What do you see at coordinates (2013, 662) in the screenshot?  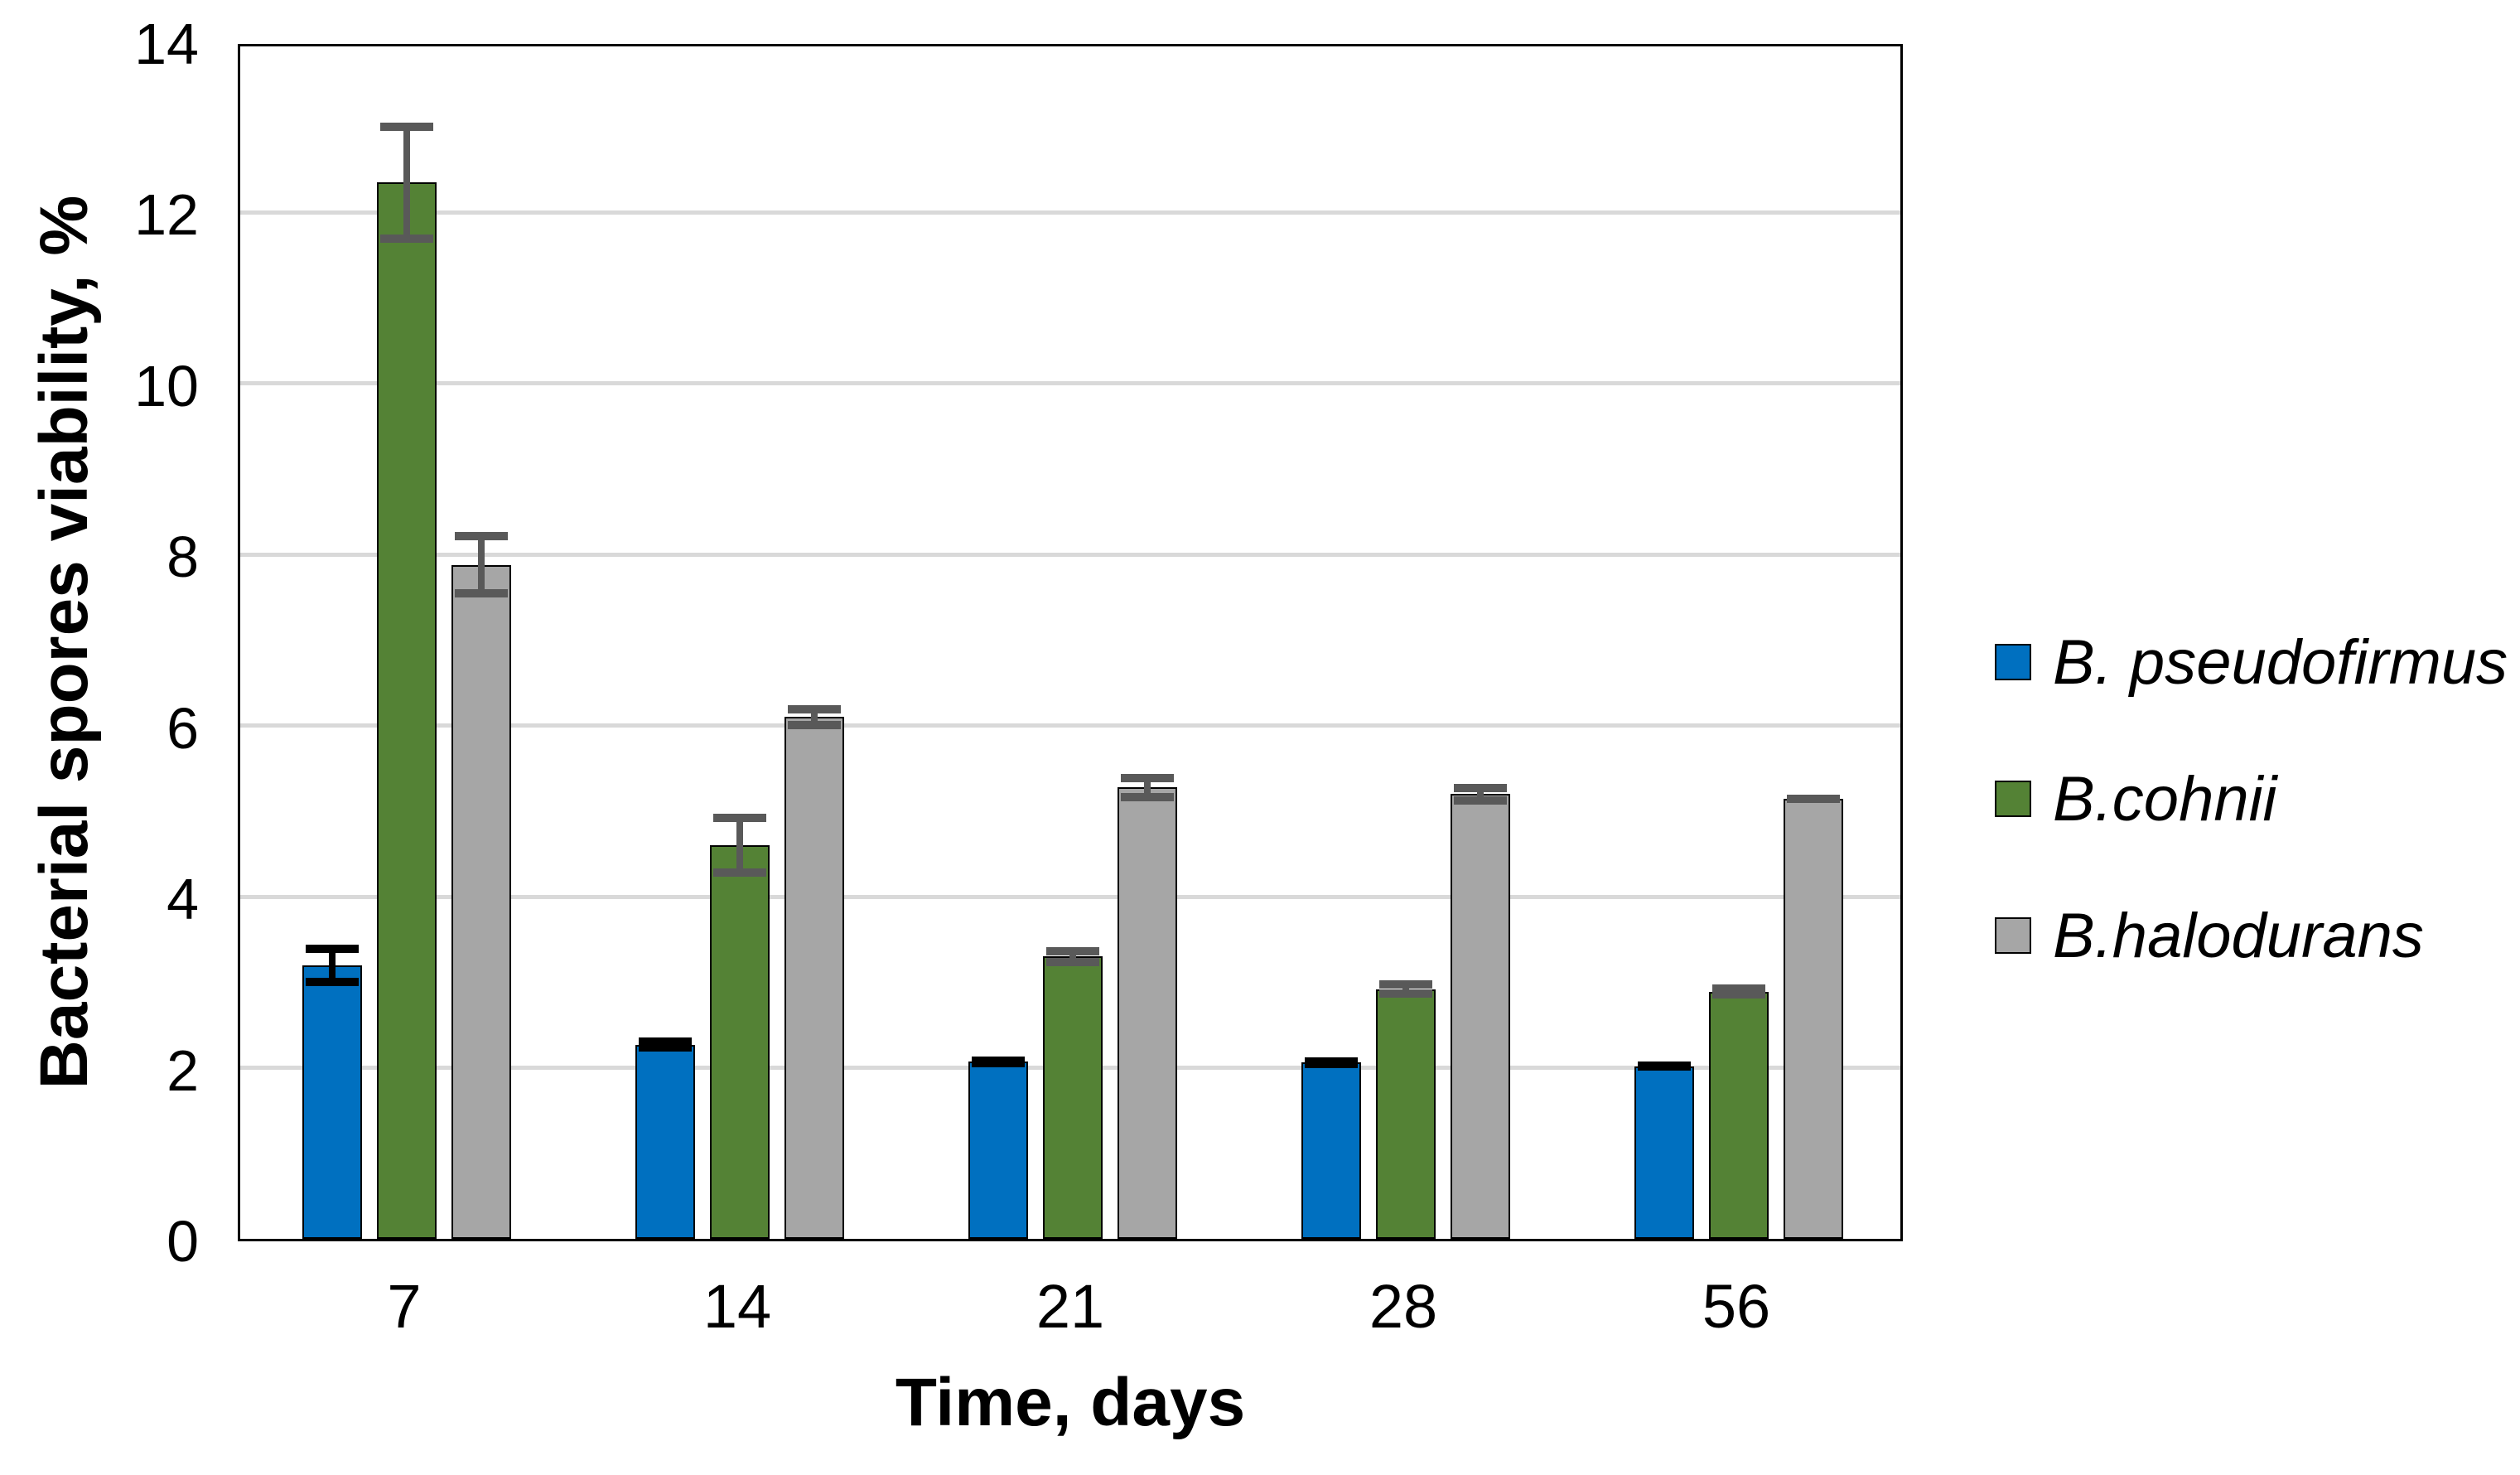 I see `legend-swatch-b-pseudofirmus` at bounding box center [2013, 662].